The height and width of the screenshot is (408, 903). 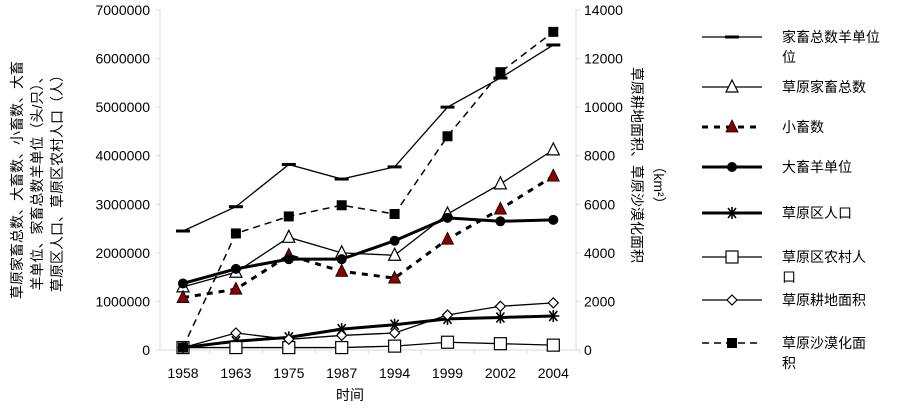 I want to click on y-axis-right-label: 草原耕地面积、草原沙漠化面积 （km²）, so click(x=648, y=165).